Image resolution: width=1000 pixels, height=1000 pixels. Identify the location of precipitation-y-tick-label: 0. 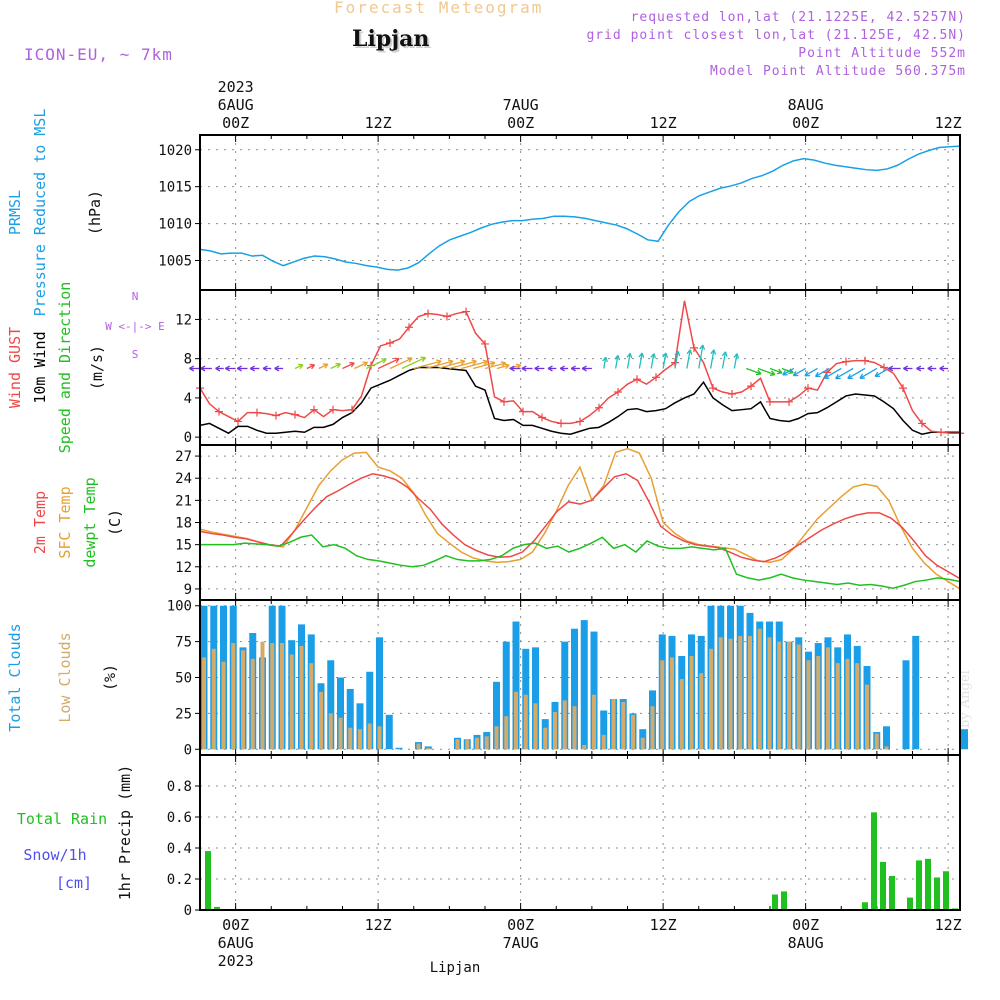
(188, 911).